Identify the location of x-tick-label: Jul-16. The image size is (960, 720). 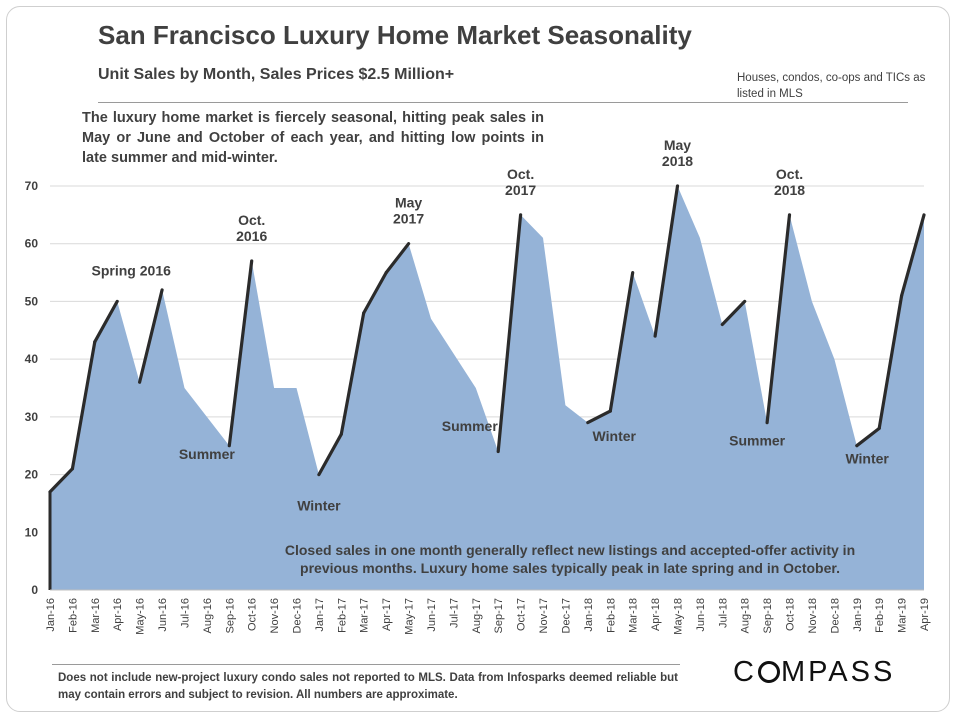
(186, 613).